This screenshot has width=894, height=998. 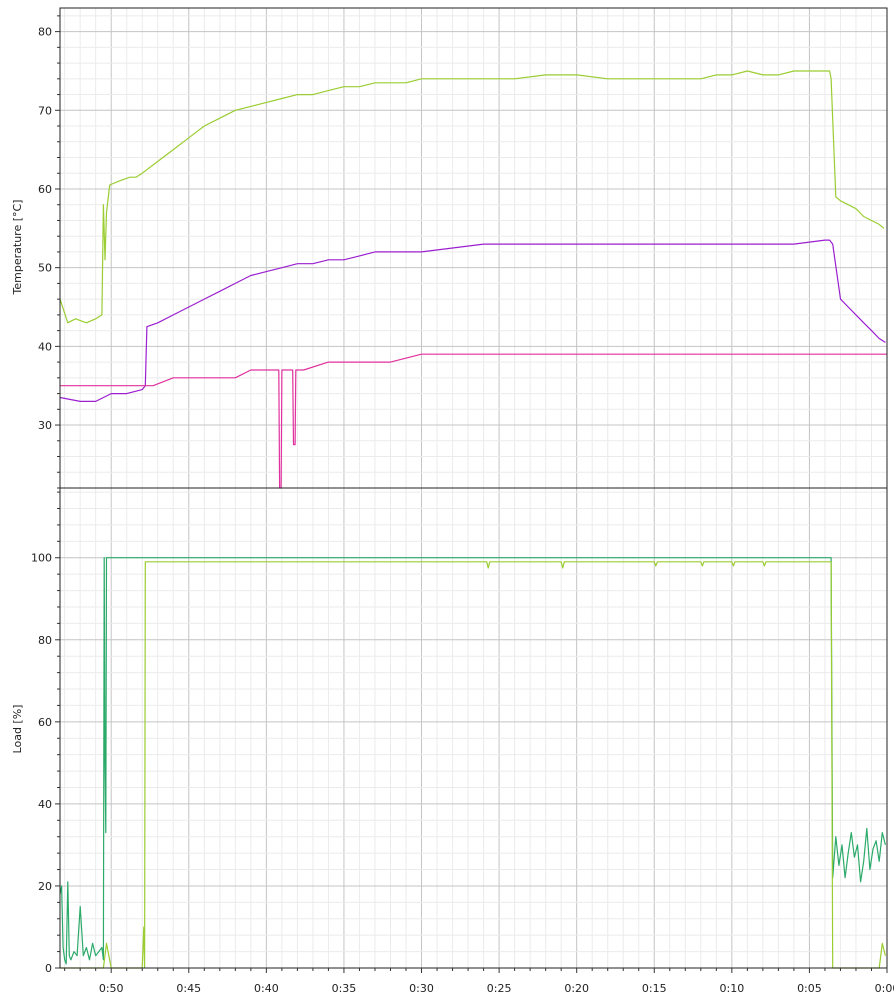 I want to click on y-tick-label: 50, so click(x=45, y=268).